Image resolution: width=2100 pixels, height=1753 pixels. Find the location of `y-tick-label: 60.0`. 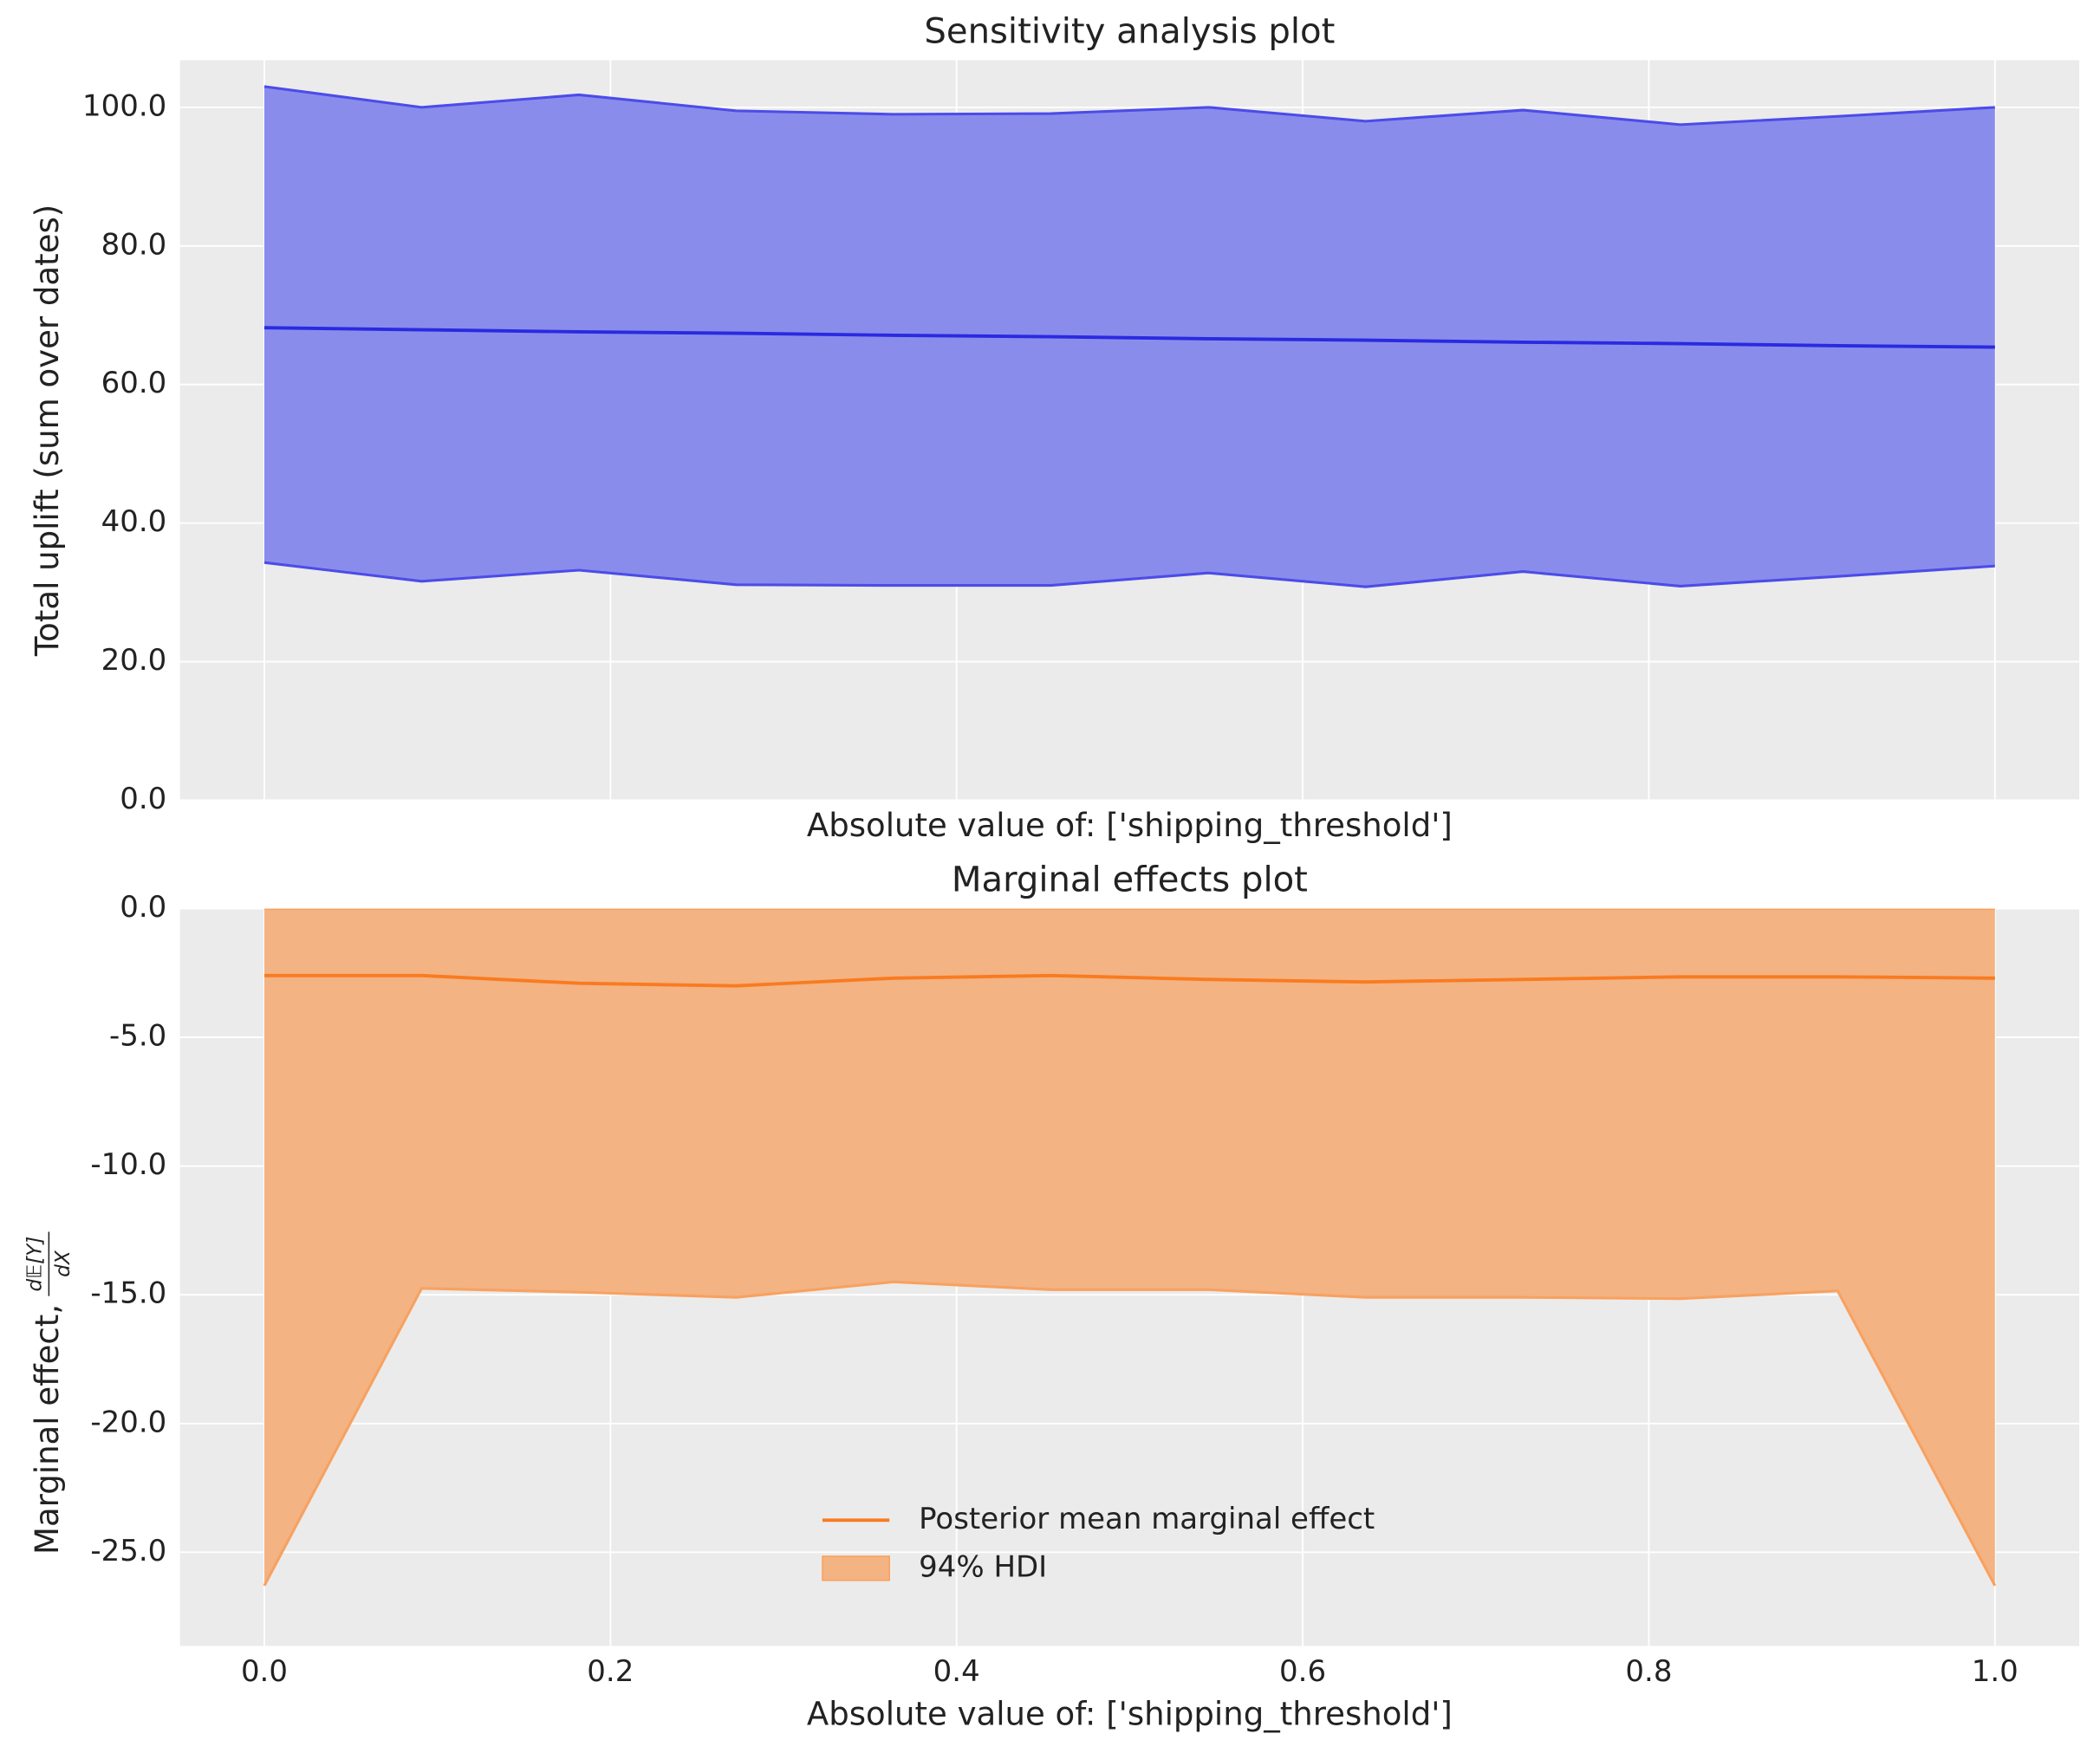

y-tick-label: 60.0 is located at coordinates (134, 383).